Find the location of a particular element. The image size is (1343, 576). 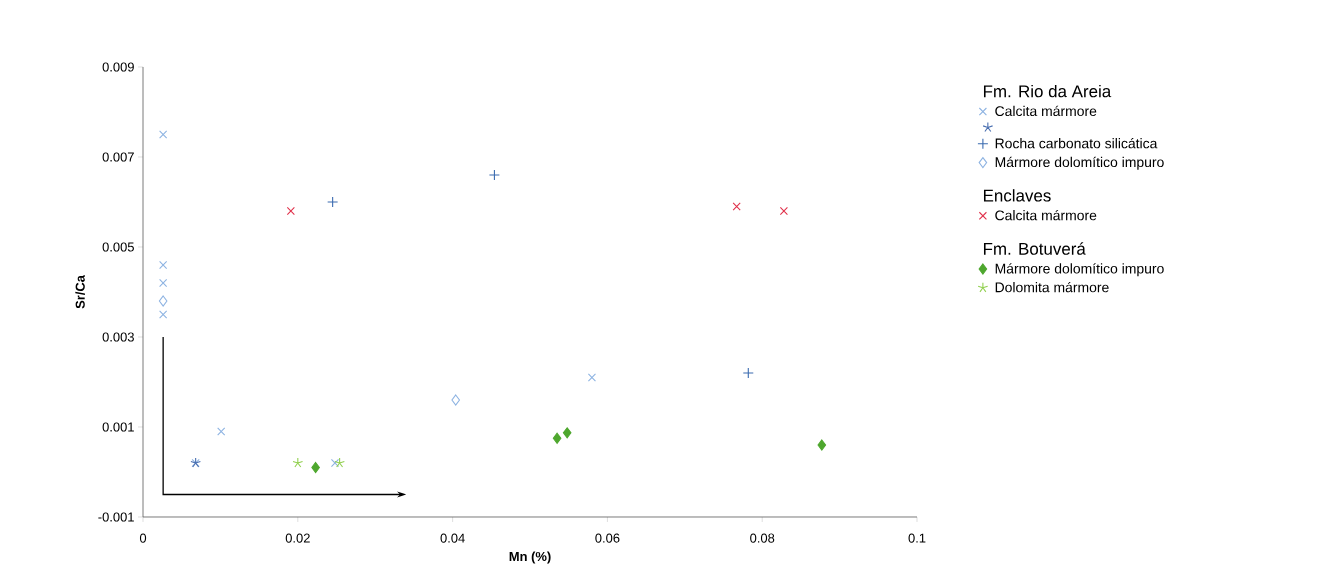

text: Fm. Botuverá is located at coordinates (1034, 248).